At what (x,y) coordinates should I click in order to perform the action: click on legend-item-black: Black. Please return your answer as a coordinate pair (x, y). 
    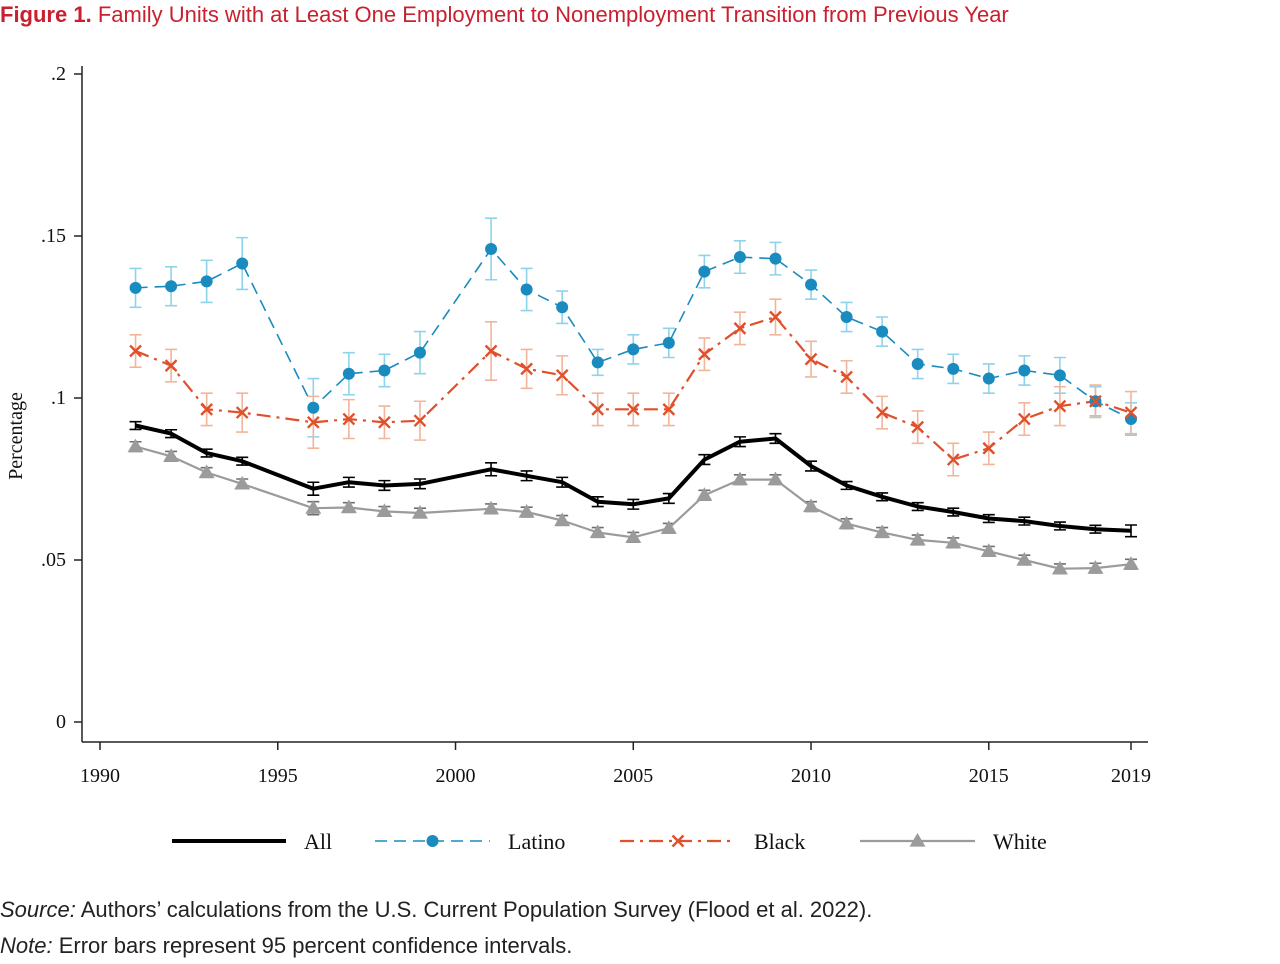
    Looking at the image, I should click on (712, 841).